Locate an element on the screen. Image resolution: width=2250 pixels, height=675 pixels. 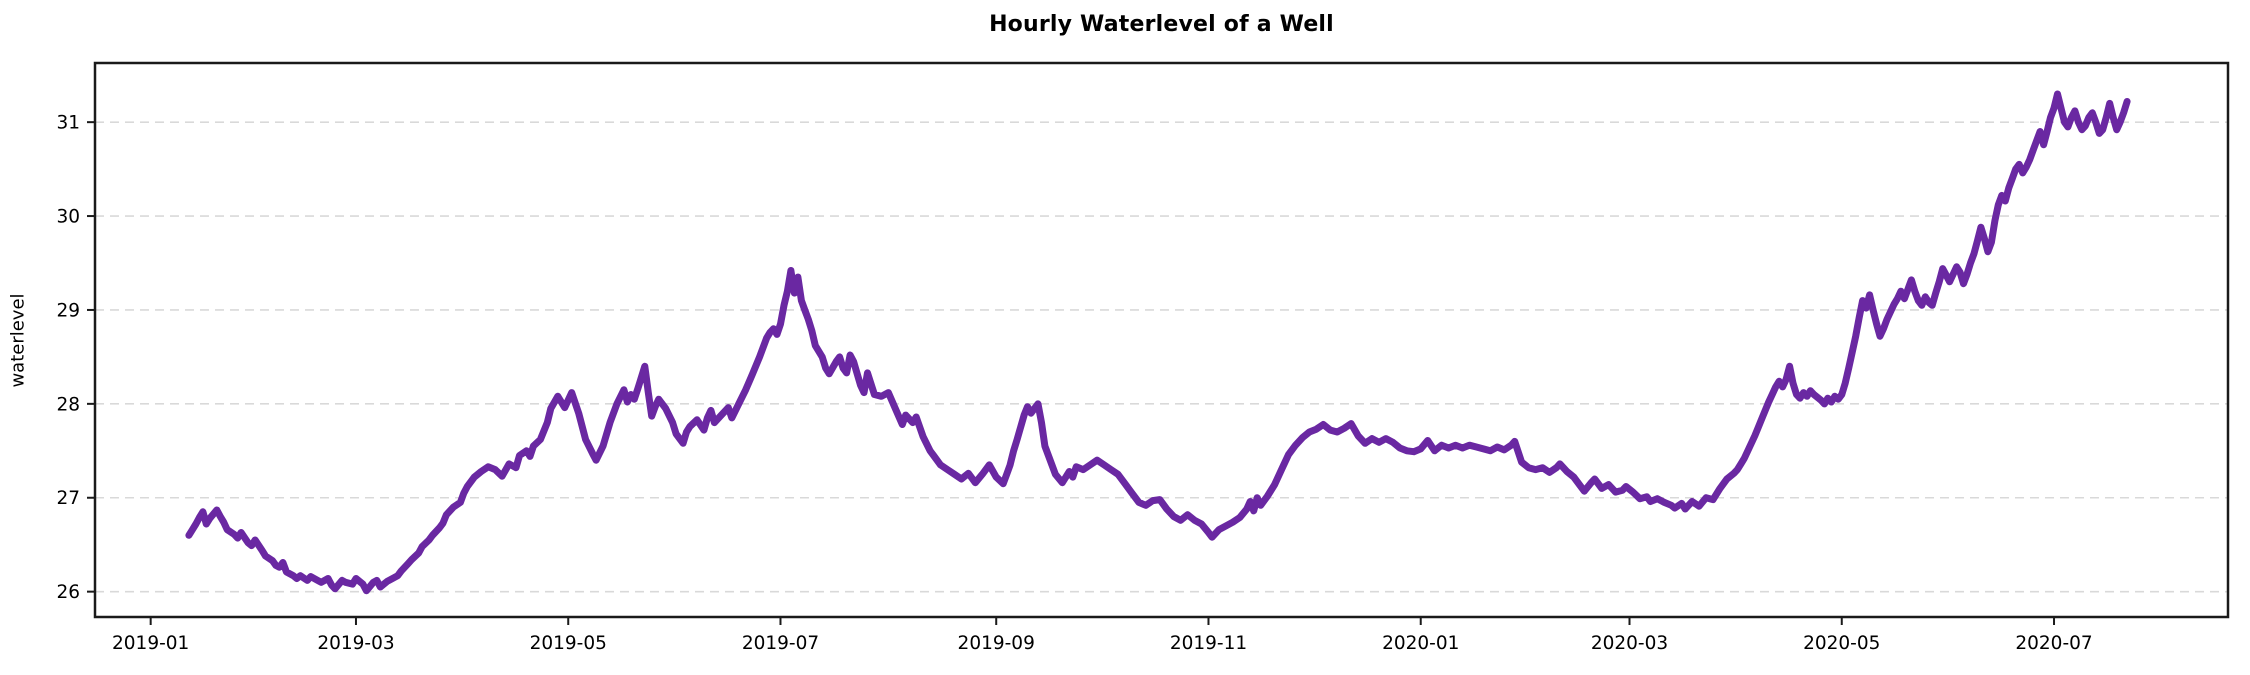
y-tick-label: 28 is located at coordinates (68, 404).